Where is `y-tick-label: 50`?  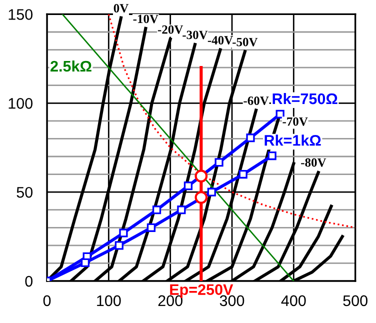 y-tick-label: 50 is located at coordinates (24, 192).